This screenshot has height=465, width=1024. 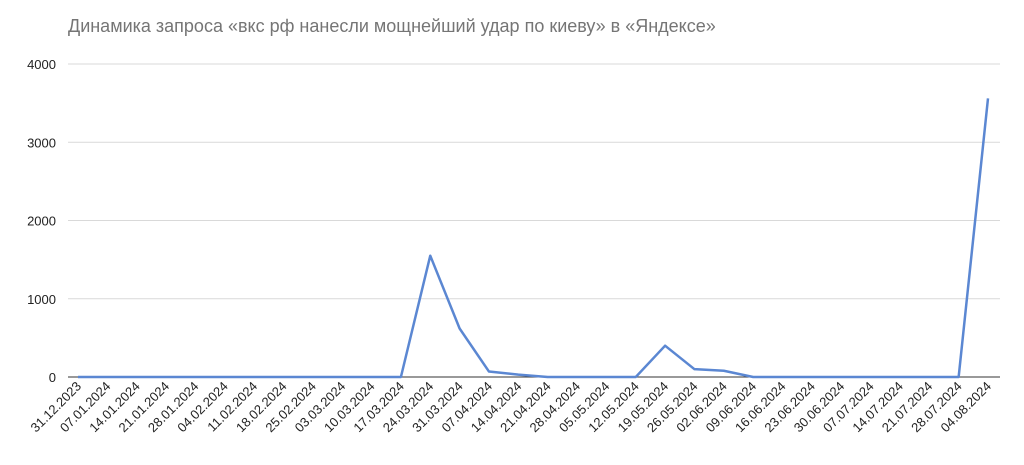 What do you see at coordinates (41, 64) in the screenshot?
I see `y-tick-label: 4000` at bounding box center [41, 64].